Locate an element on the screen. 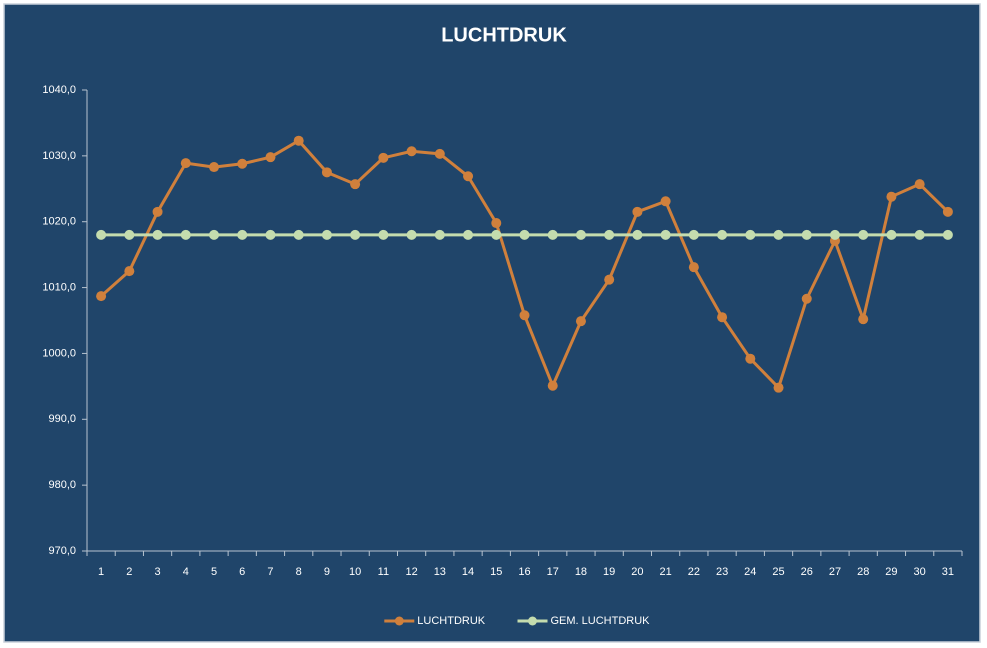  x-tick-label: 30 is located at coordinates (920, 572).